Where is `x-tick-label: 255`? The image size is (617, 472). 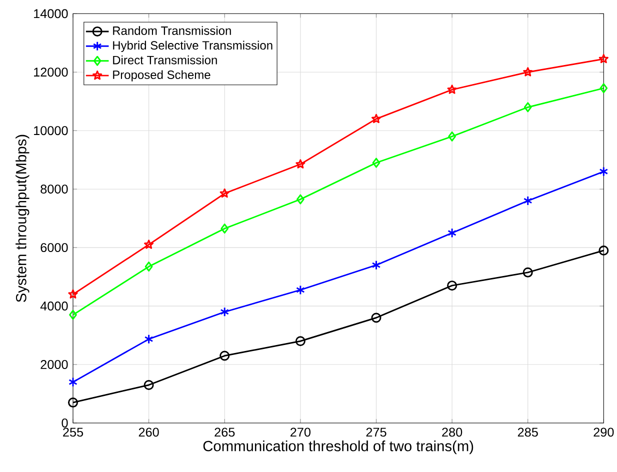 x-tick-label: 255 is located at coordinates (73, 432).